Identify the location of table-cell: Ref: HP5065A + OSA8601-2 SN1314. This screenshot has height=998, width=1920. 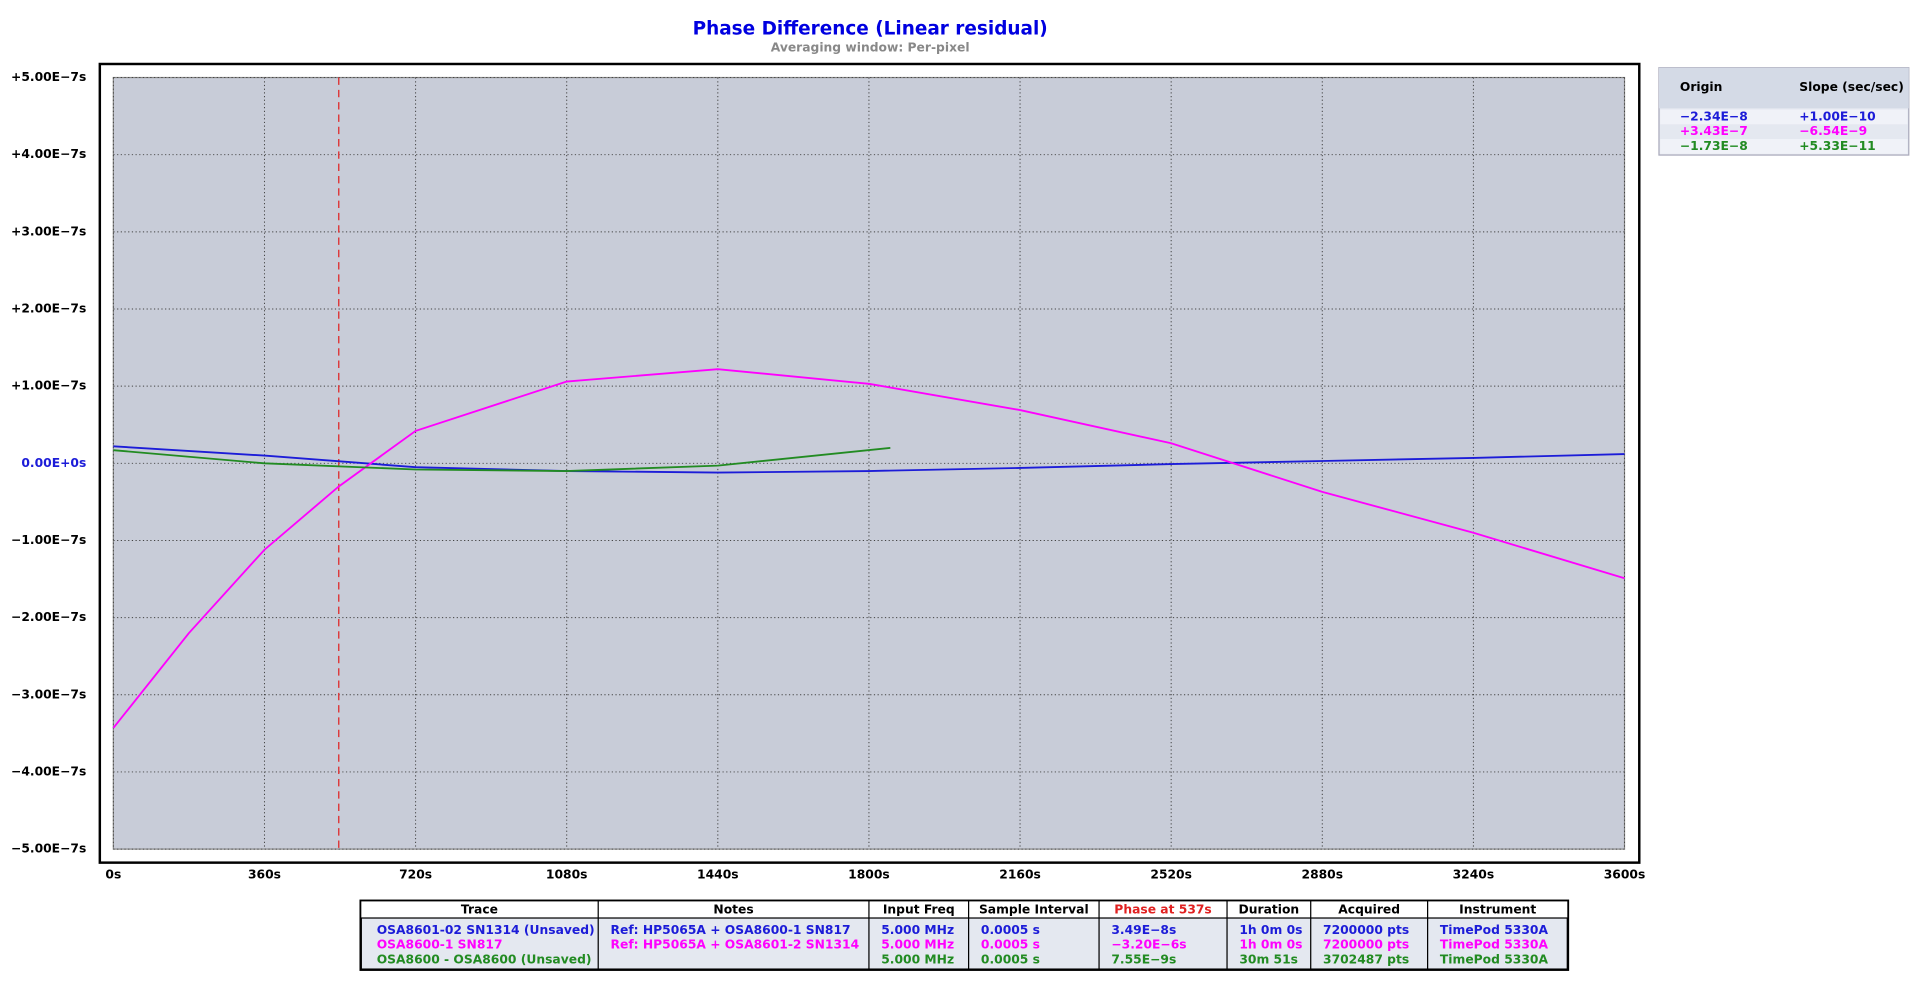
(735, 945).